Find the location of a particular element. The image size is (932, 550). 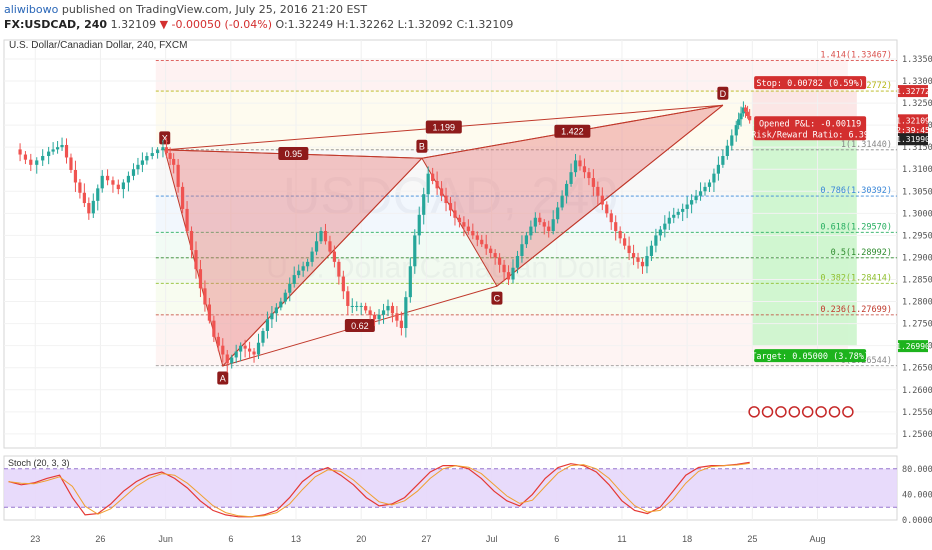

pattern-ratio-label: 1.422 is located at coordinates (572, 132).